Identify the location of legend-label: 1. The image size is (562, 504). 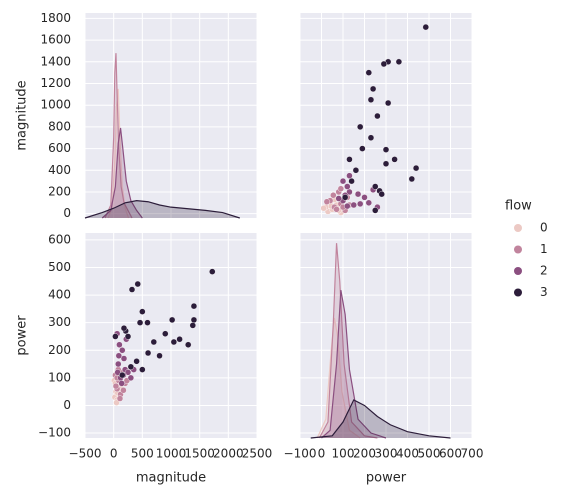
(544, 249).